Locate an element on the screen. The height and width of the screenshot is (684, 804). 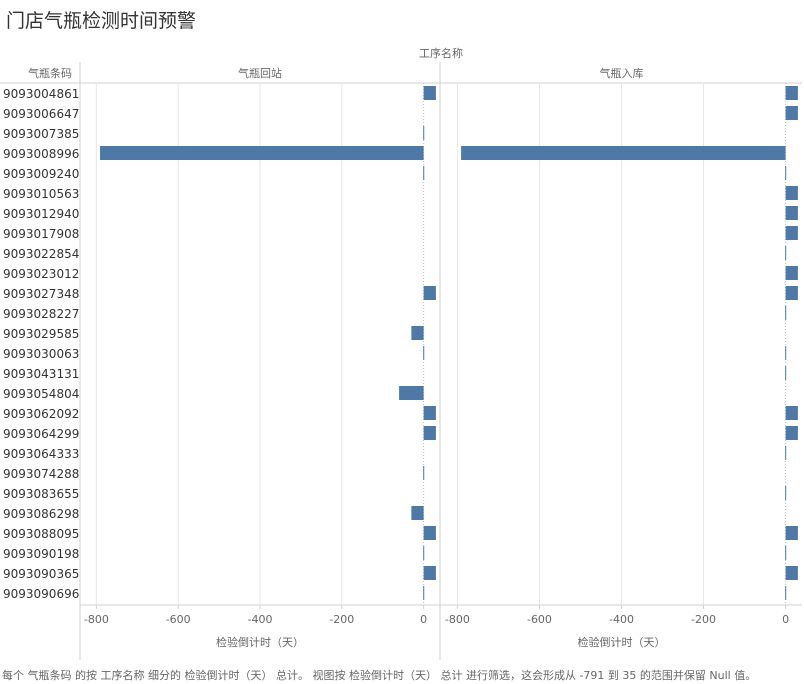
row-label: 9093090696 is located at coordinates (41, 594).